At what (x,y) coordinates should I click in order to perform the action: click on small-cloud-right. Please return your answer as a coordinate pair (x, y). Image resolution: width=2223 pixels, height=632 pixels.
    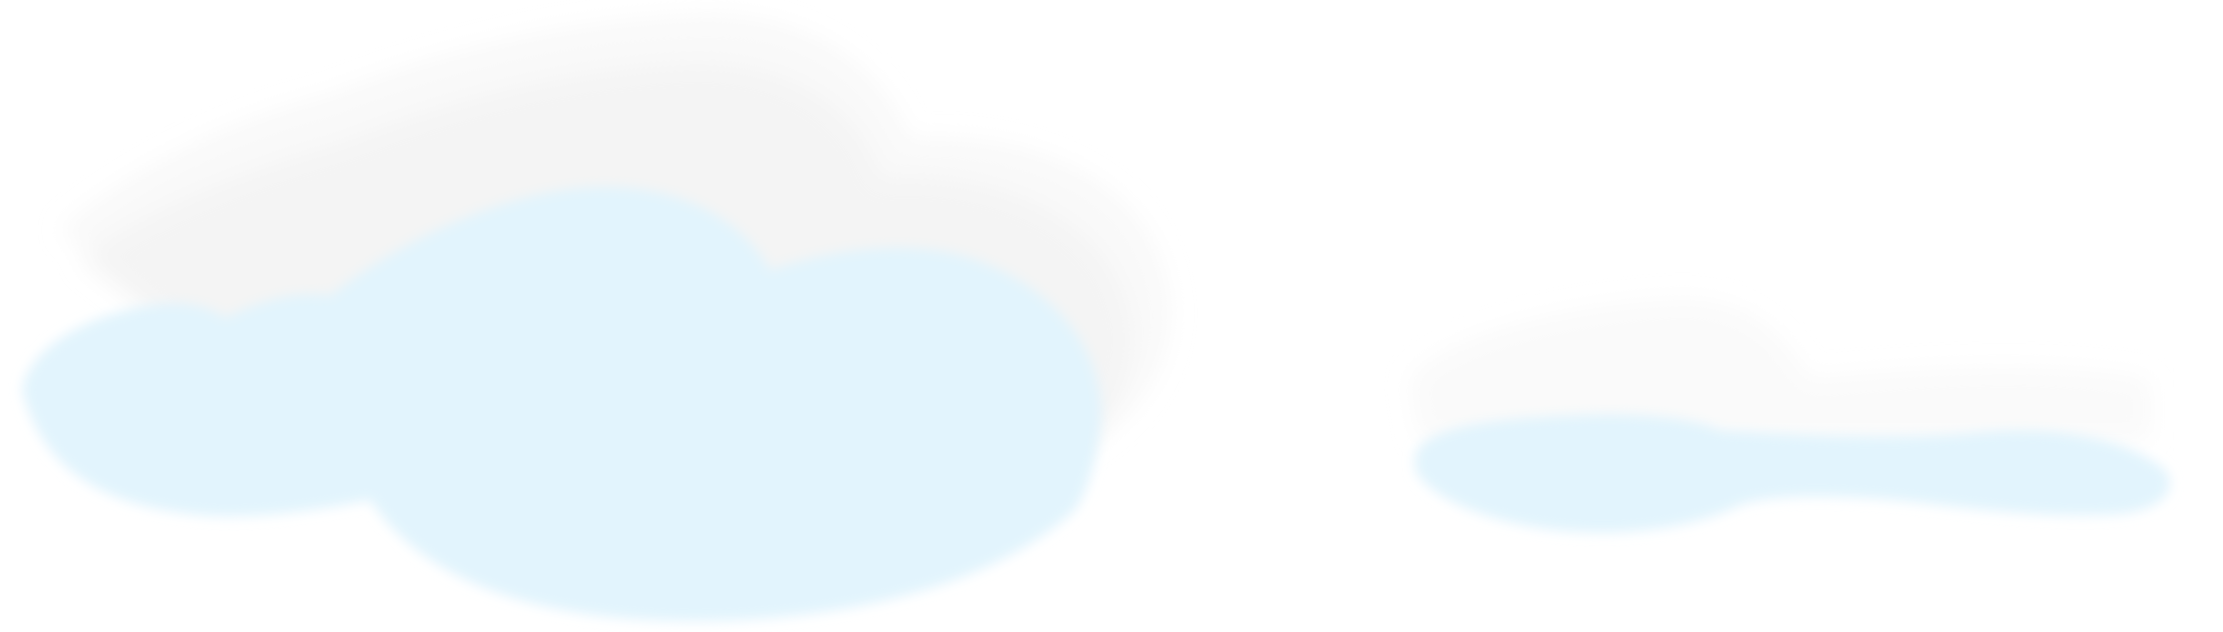
    Looking at the image, I should click on (1792, 473).